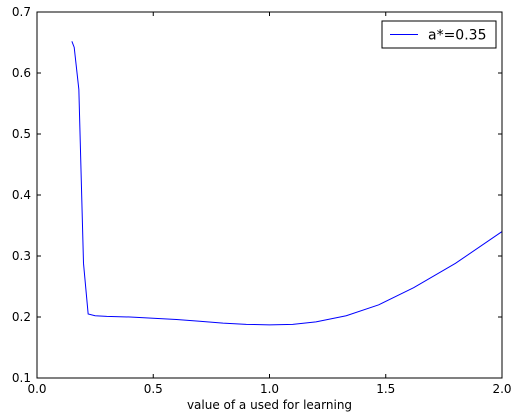 The width and height of the screenshot is (515, 413). What do you see at coordinates (21, 73) in the screenshot?
I see `y-tick-label: 0.6` at bounding box center [21, 73].